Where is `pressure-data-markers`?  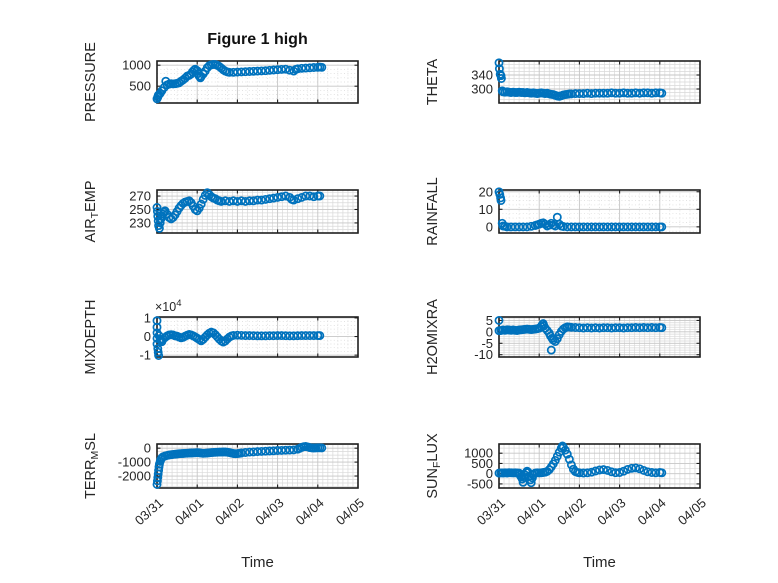
pressure-data-markers is located at coordinates (239, 81).